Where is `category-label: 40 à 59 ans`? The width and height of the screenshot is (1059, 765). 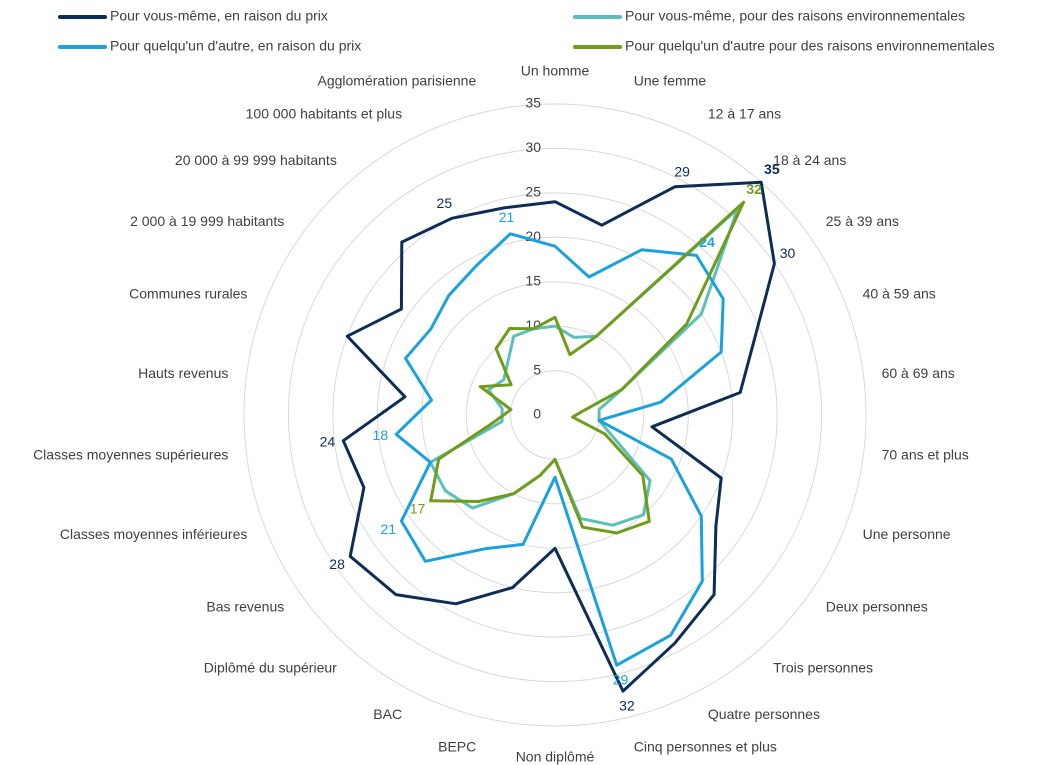
category-label: 40 à 59 ans is located at coordinates (899, 293).